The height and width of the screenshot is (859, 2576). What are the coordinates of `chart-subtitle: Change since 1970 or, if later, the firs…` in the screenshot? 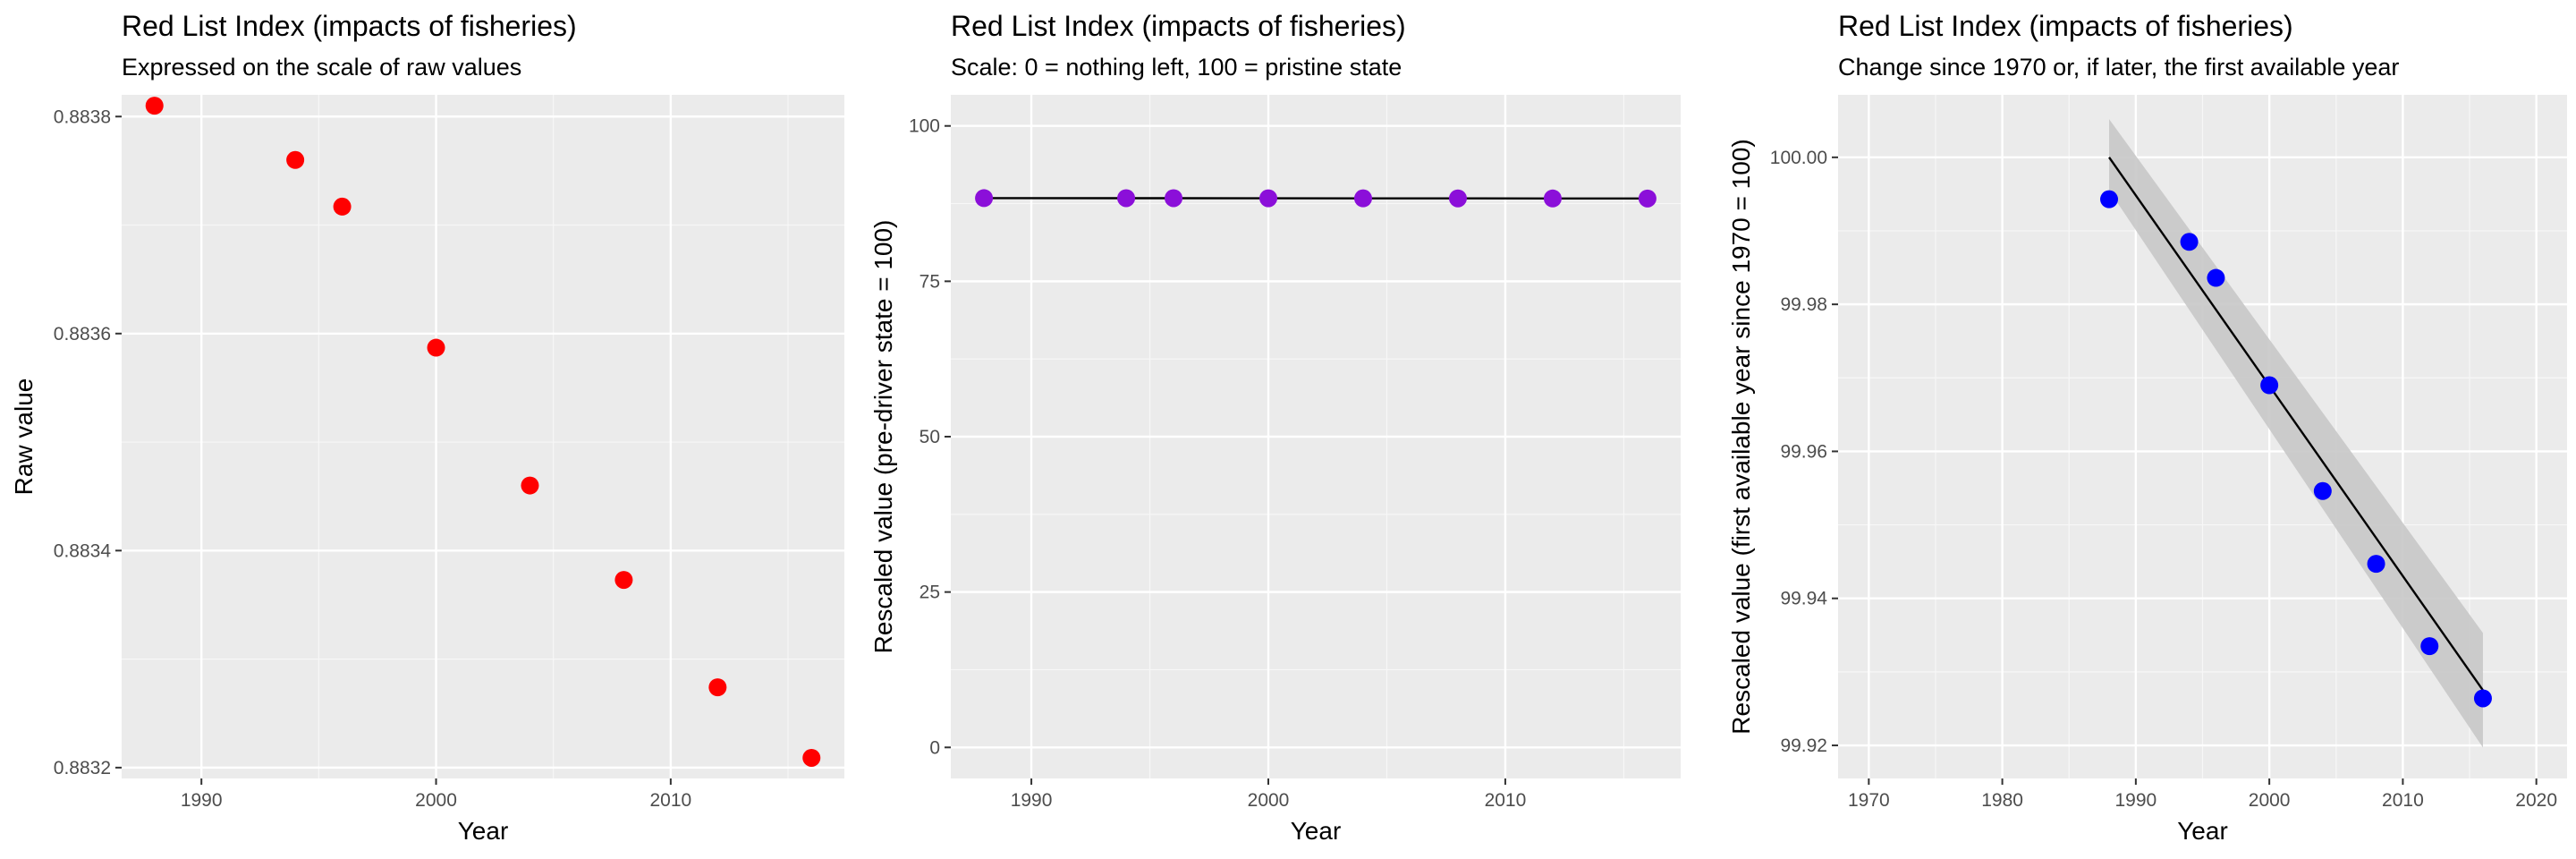 It's located at (2118, 67).